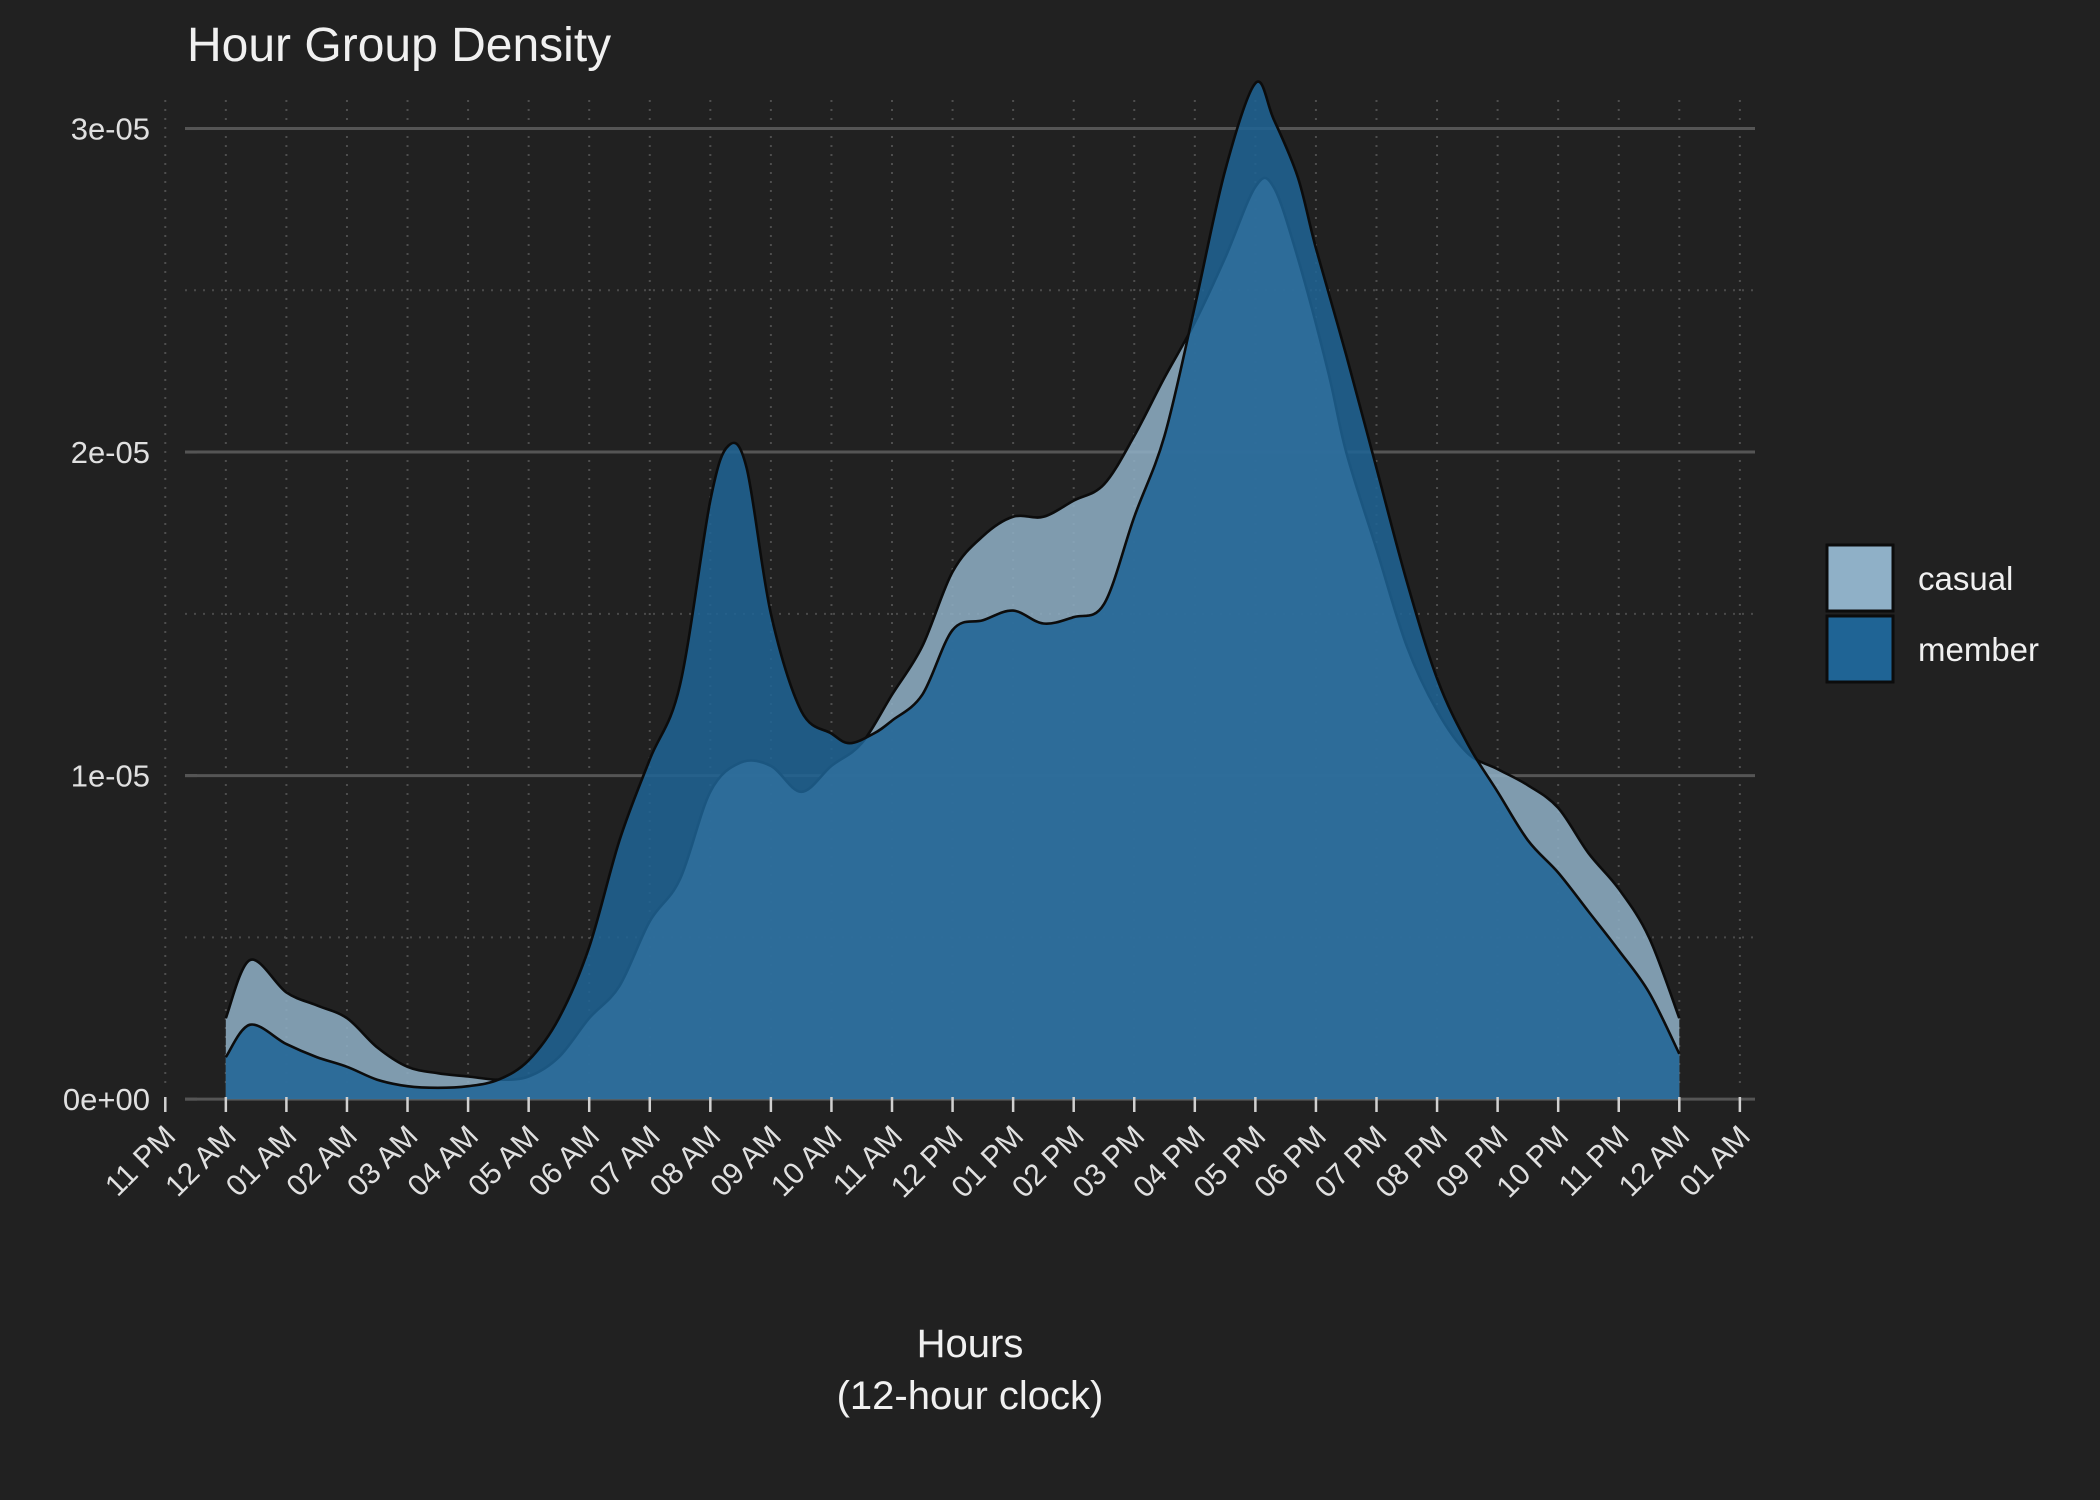 The height and width of the screenshot is (1500, 2100). What do you see at coordinates (1932, 613) in the screenshot?
I see `legend: casual member` at bounding box center [1932, 613].